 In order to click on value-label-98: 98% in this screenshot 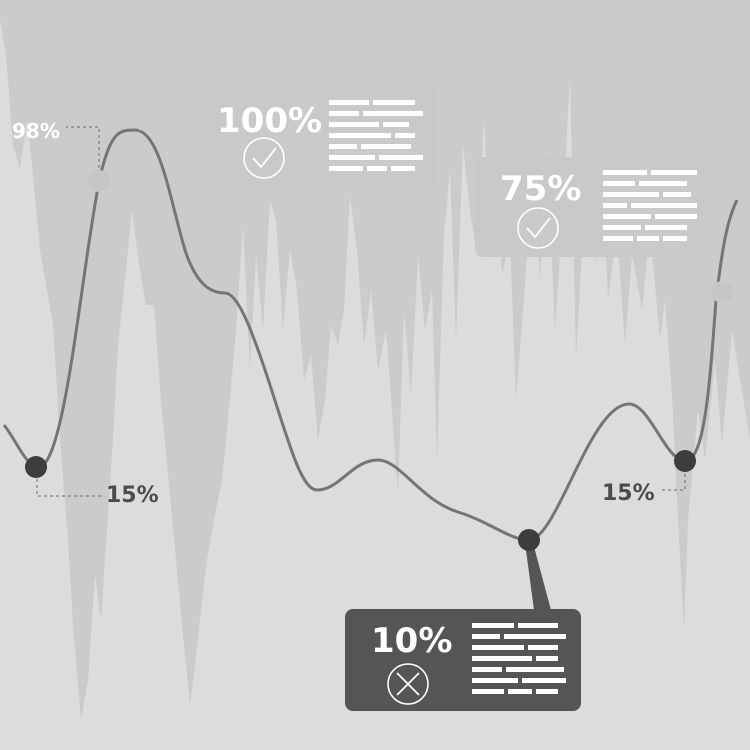, I will do `click(36, 131)`.